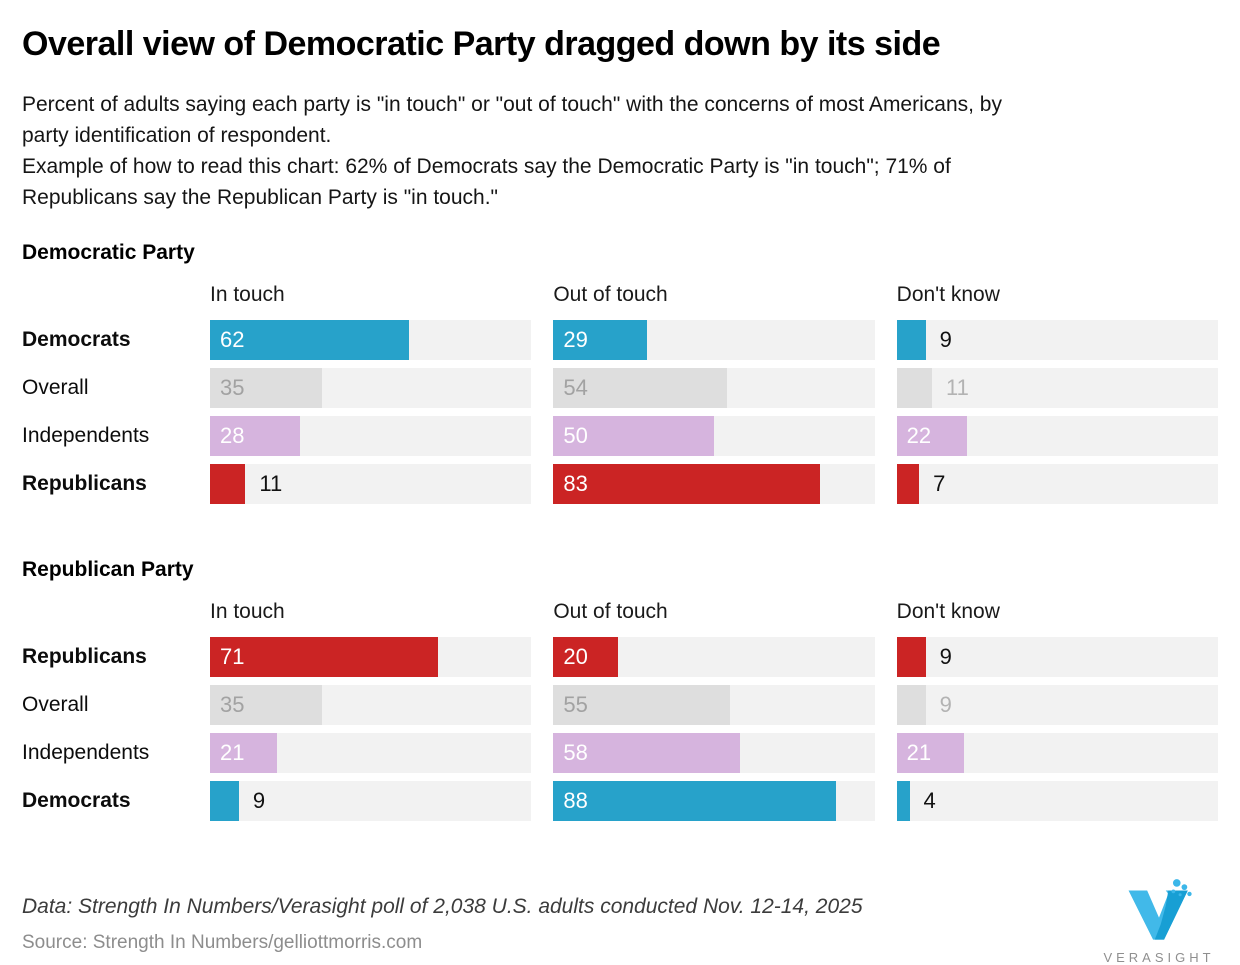 The height and width of the screenshot is (965, 1240). What do you see at coordinates (929, 800) in the screenshot?
I see `bar-value: 4` at bounding box center [929, 800].